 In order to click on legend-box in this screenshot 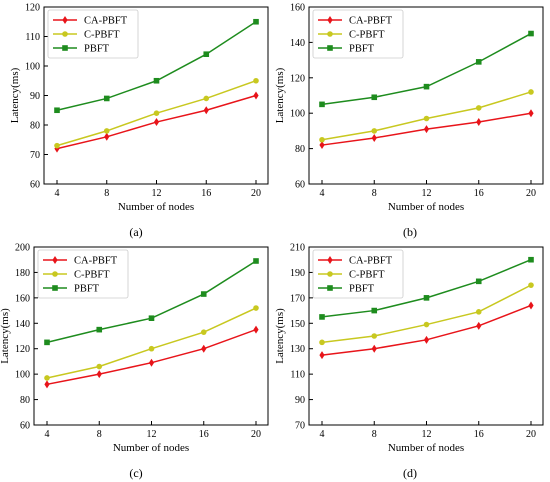, I will do `click(83, 274)`.